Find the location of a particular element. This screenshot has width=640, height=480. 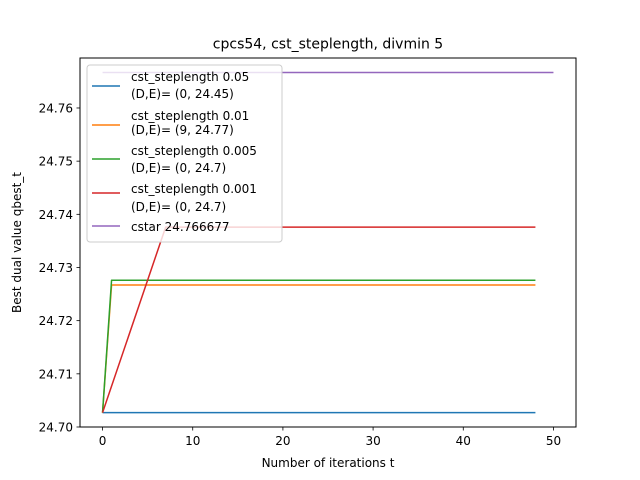

x-tick-label: 20 is located at coordinates (282, 441).